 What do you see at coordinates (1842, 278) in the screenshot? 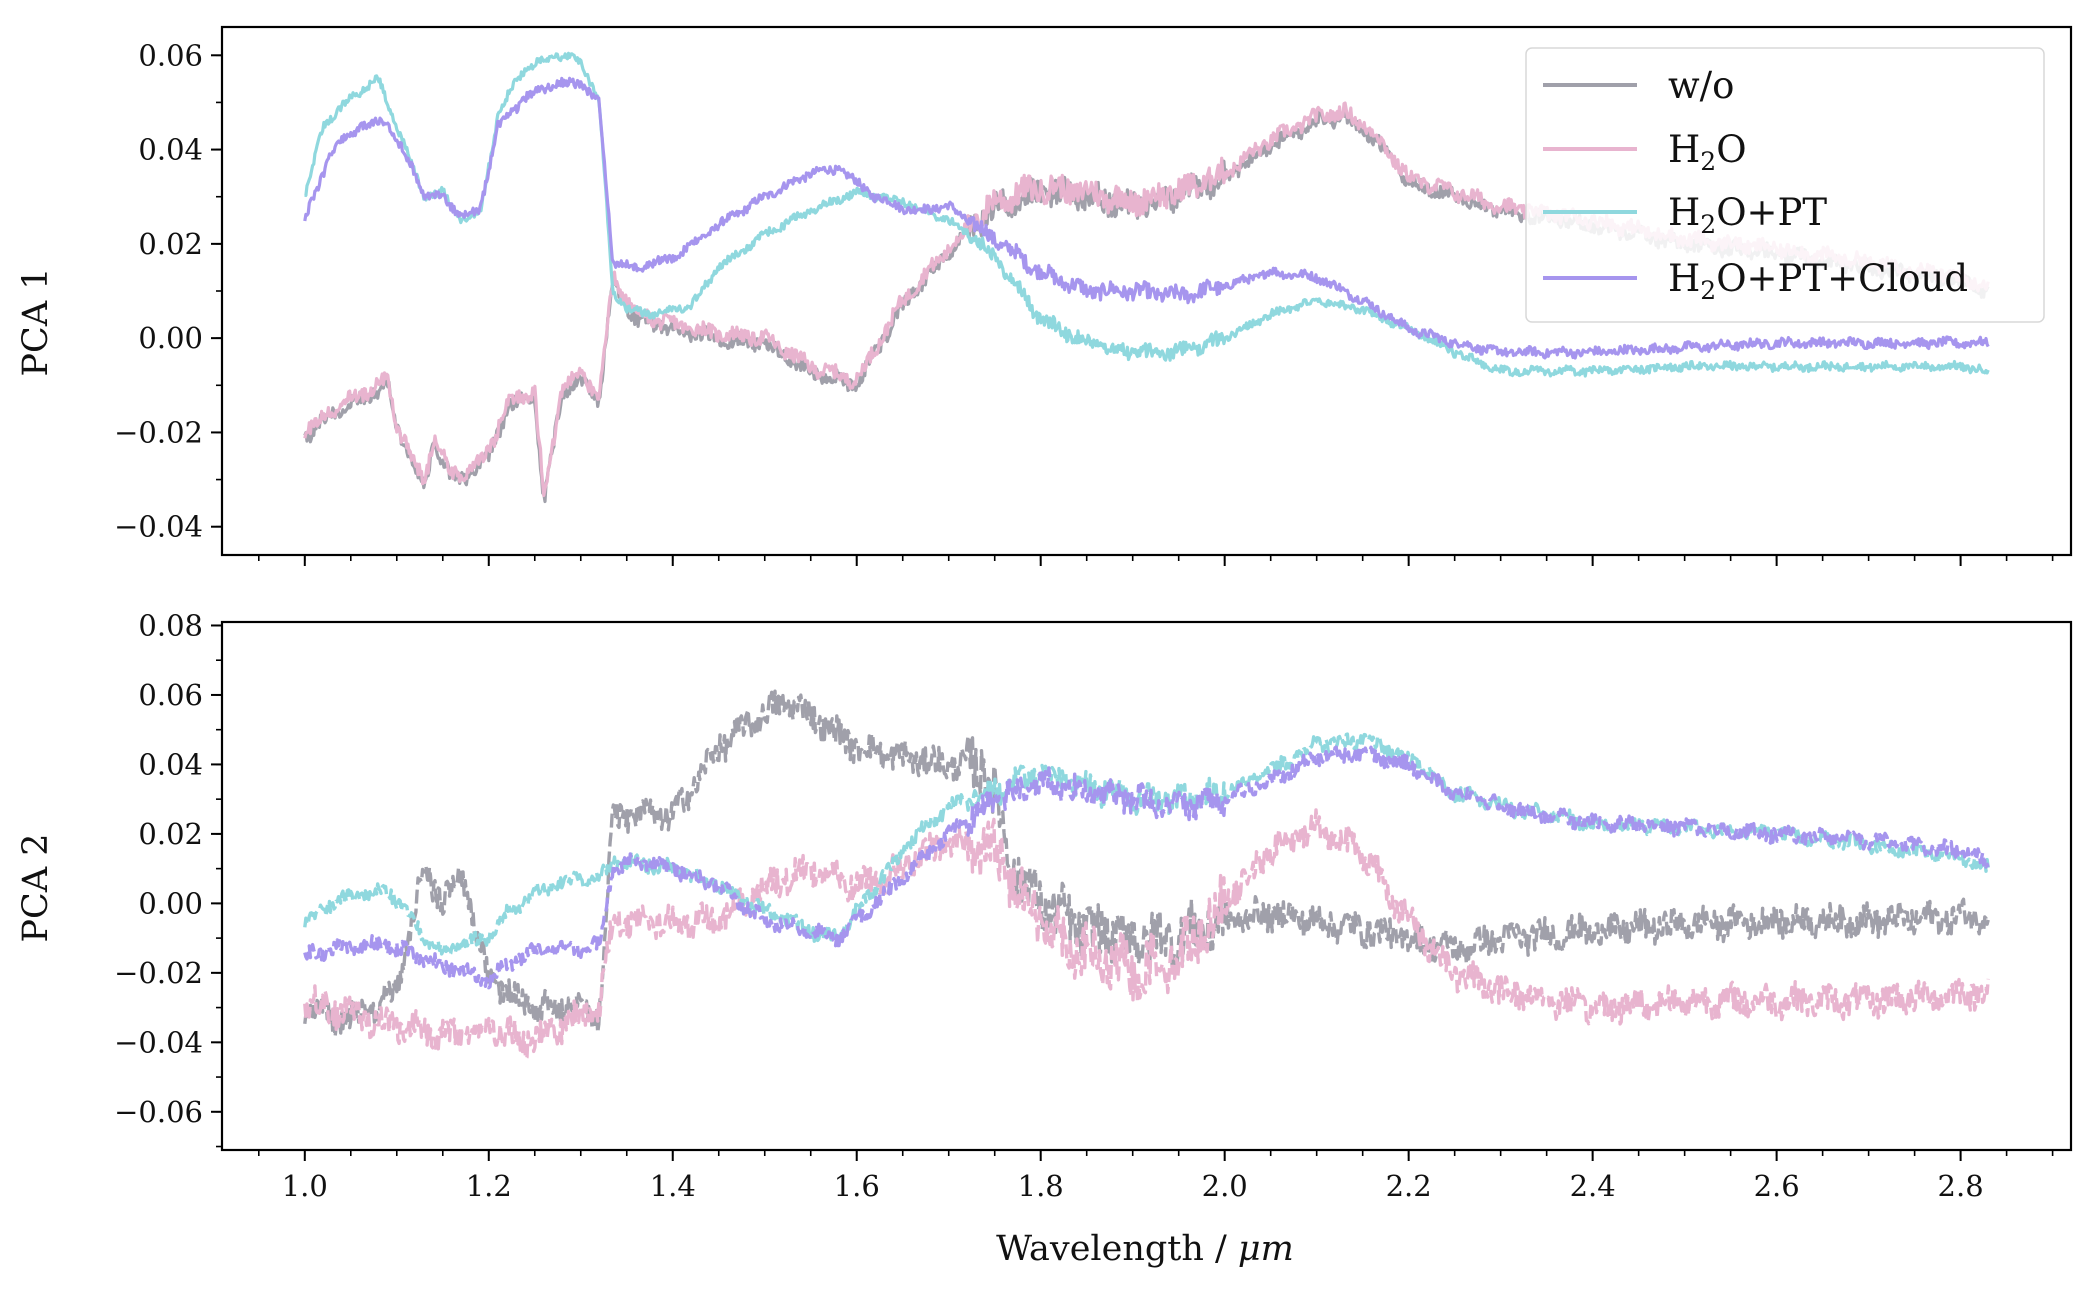
I see `legend-label-h2o-pt-cloud-rest: O+PT+Cloud` at bounding box center [1842, 278].